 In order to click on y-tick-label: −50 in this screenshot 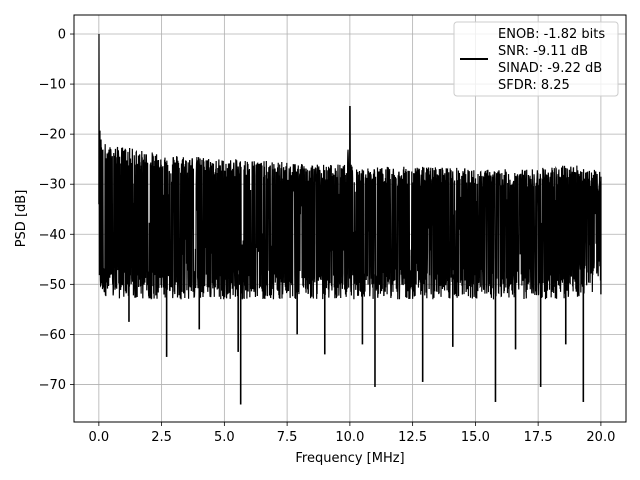, I will do `click(52, 285)`.